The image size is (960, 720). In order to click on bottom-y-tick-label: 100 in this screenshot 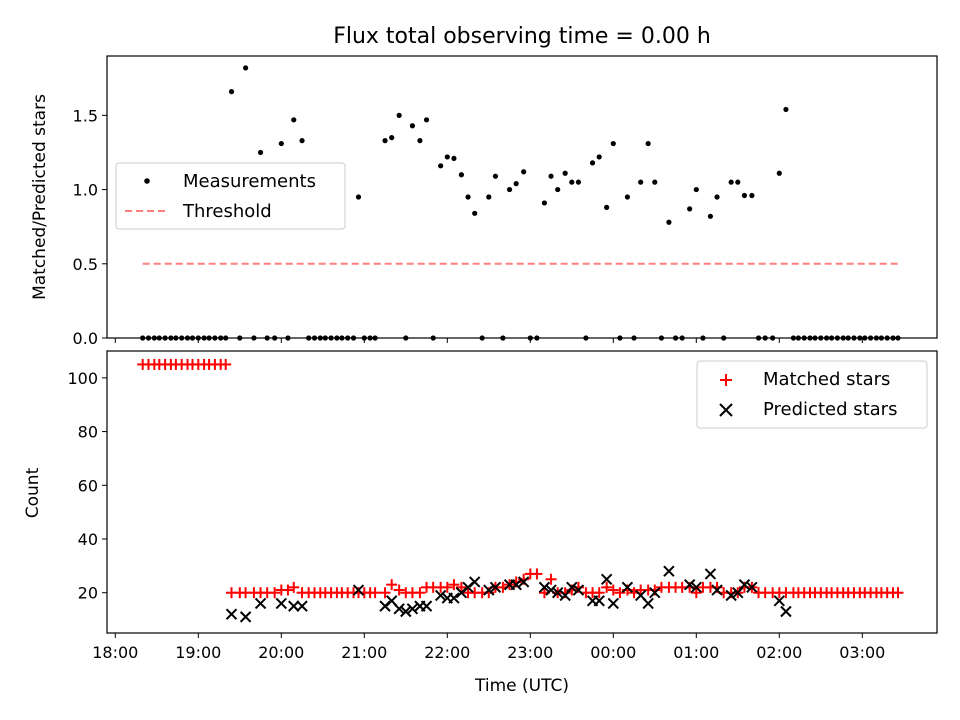, I will do `click(82, 378)`.